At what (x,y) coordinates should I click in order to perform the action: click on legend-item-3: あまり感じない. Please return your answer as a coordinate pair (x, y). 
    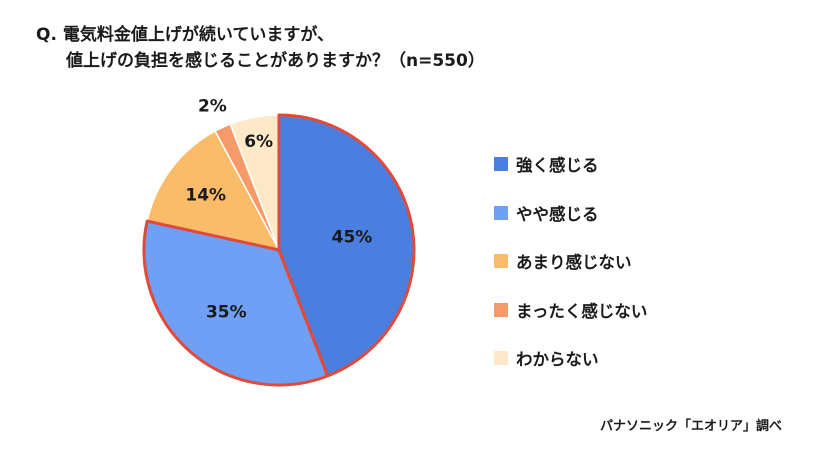
    Looking at the image, I should click on (570, 261).